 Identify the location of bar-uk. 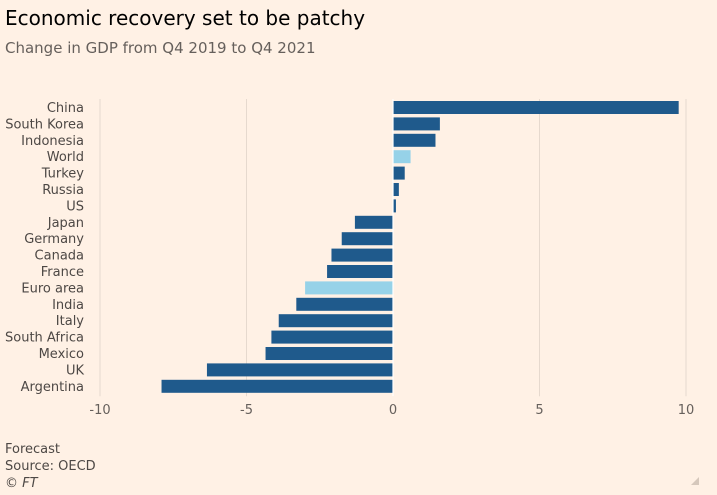
(299, 370).